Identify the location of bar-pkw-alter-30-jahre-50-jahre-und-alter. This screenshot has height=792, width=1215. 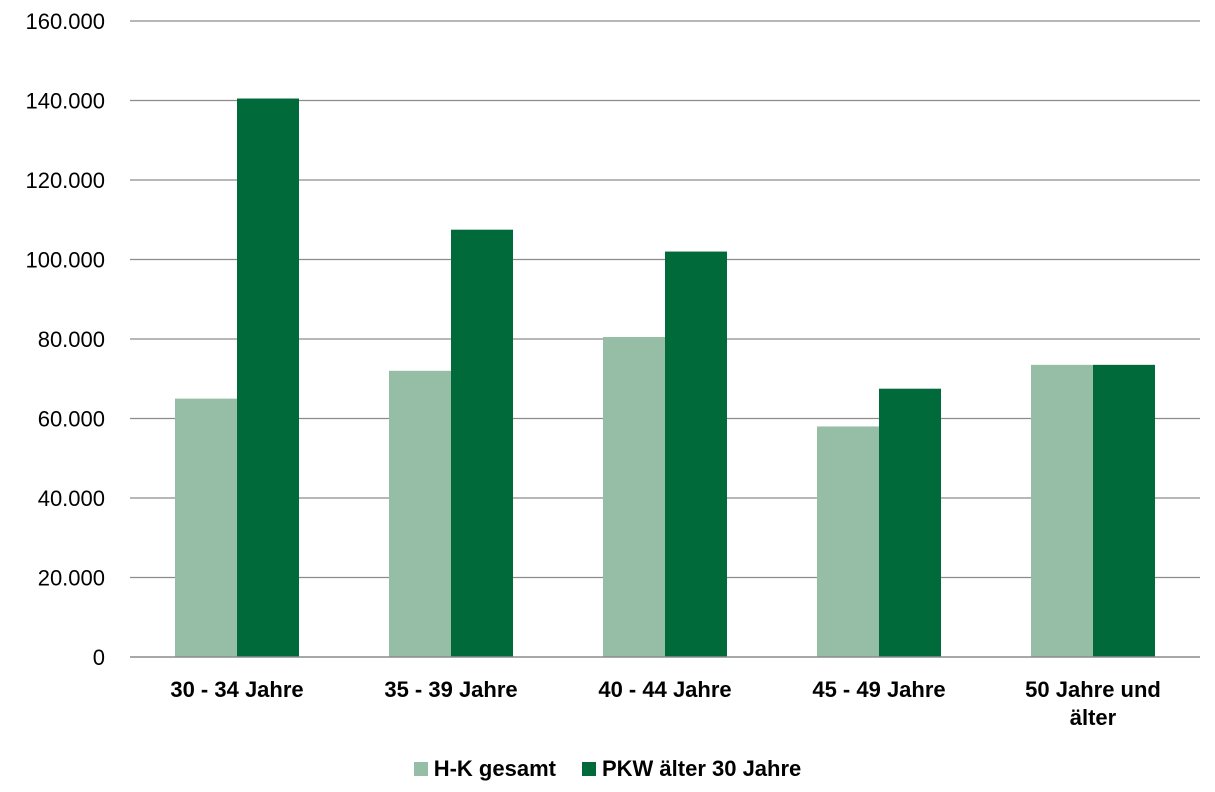
(1124, 510).